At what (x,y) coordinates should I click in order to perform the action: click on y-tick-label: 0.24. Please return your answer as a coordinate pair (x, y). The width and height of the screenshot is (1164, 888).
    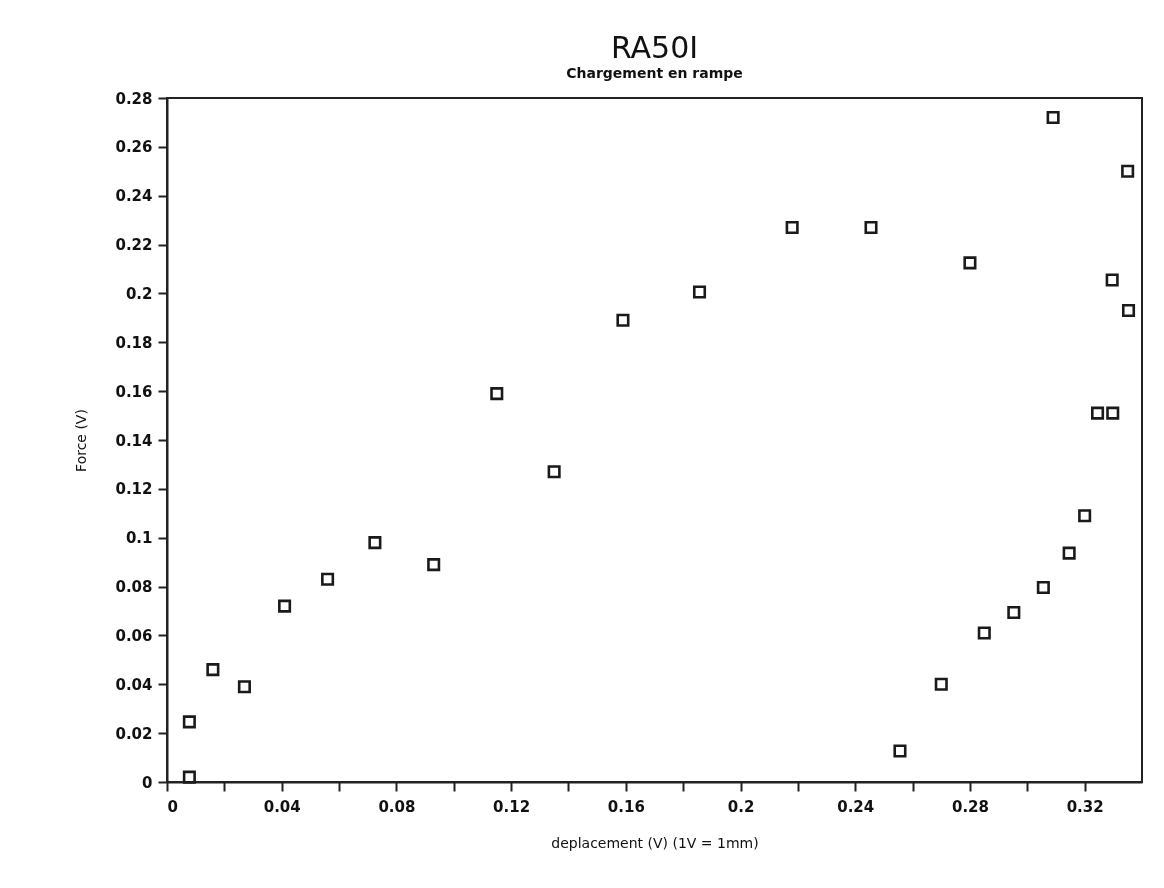
    Looking at the image, I should click on (134, 196).